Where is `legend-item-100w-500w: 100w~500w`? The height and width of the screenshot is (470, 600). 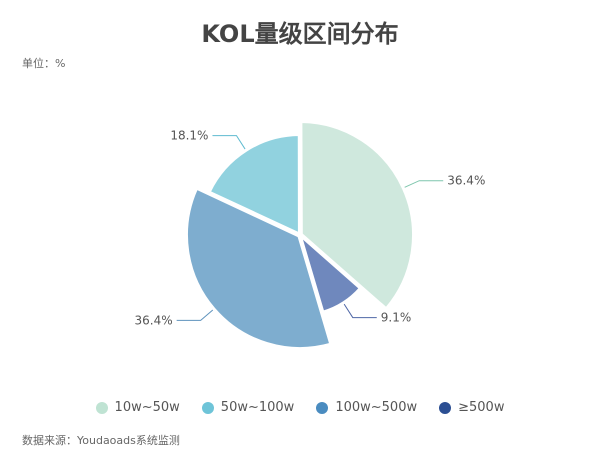
legend-item-100w-500w: 100w~500w is located at coordinates (366, 407).